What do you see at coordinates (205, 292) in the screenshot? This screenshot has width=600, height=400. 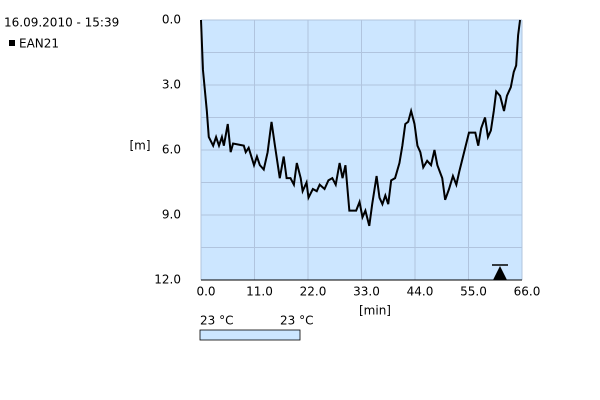 I see `x-tick-label: 0.0` at bounding box center [205, 292].